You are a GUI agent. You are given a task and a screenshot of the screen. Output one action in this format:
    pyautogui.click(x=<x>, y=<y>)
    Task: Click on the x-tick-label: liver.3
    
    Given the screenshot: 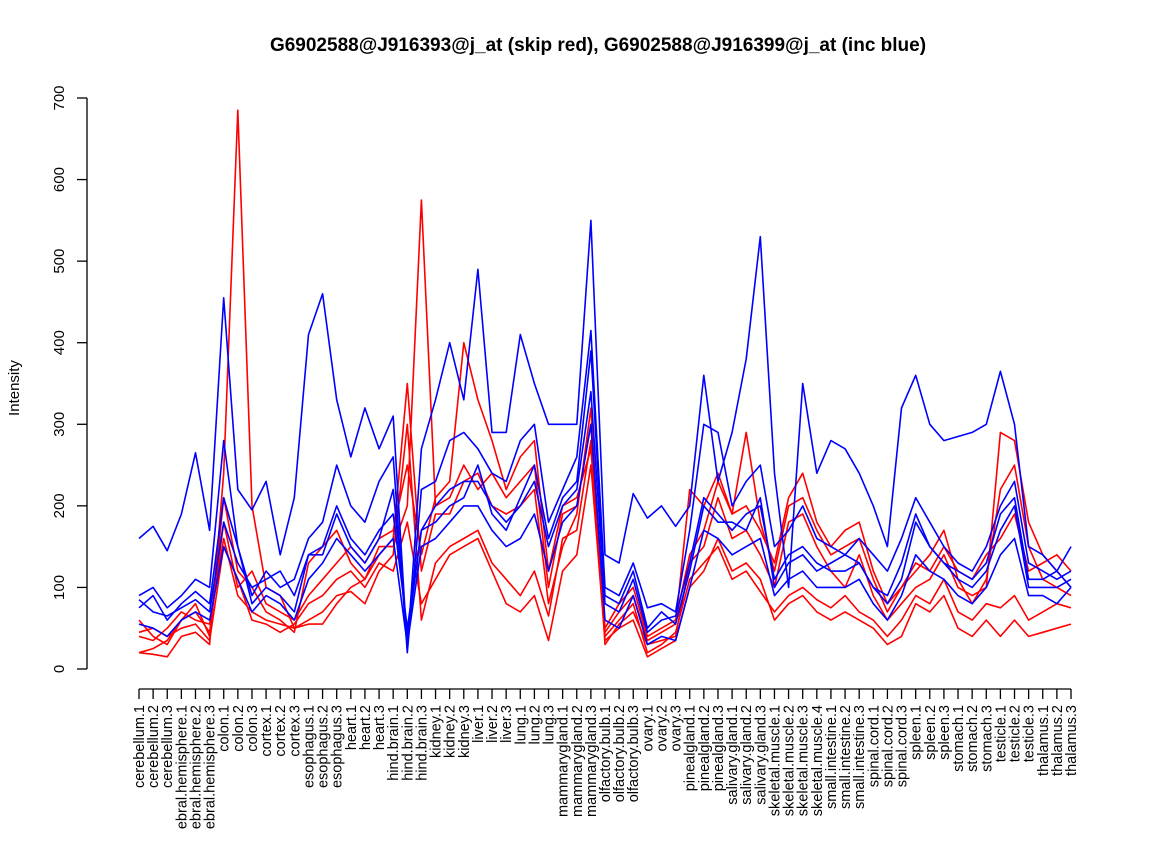 What is the action you would take?
    pyautogui.click(x=507, y=724)
    